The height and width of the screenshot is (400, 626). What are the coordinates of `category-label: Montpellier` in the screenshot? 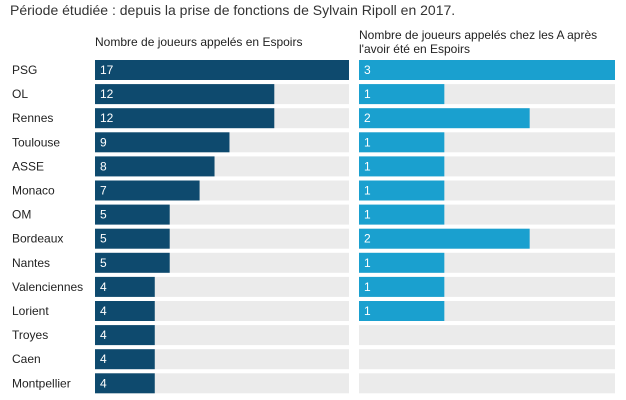 It's located at (41, 383).